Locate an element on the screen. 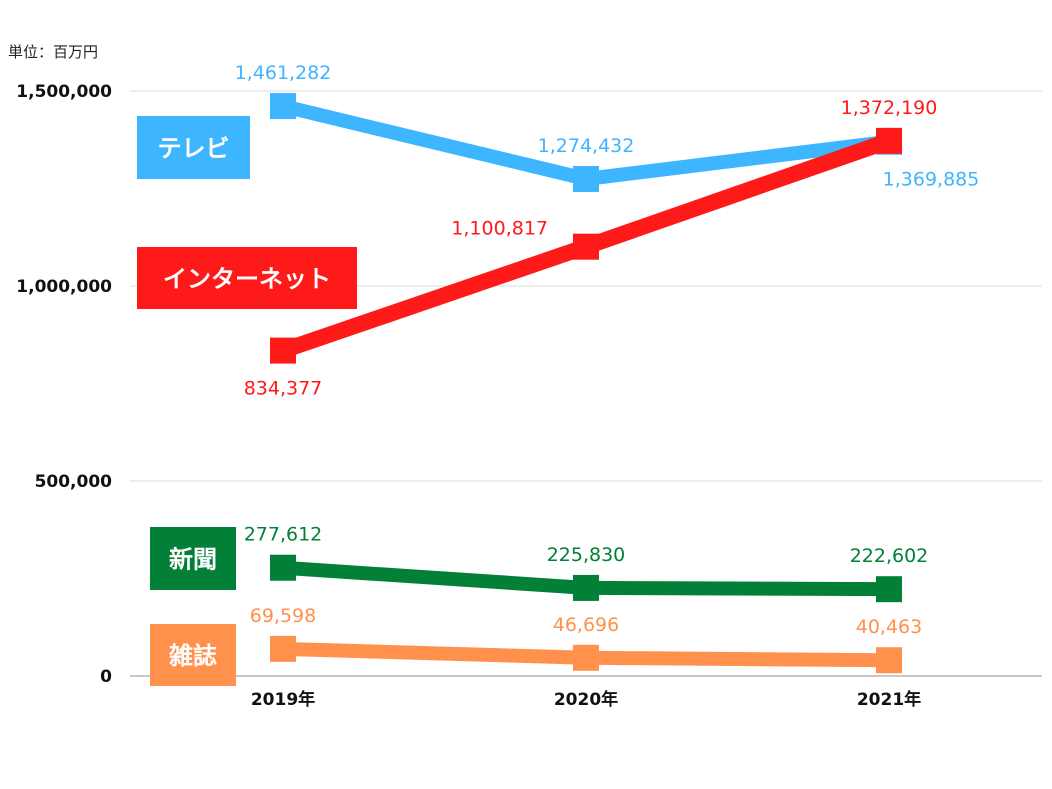 This screenshot has height=789, width=1052. legend-item: インターネット is located at coordinates (247, 278).